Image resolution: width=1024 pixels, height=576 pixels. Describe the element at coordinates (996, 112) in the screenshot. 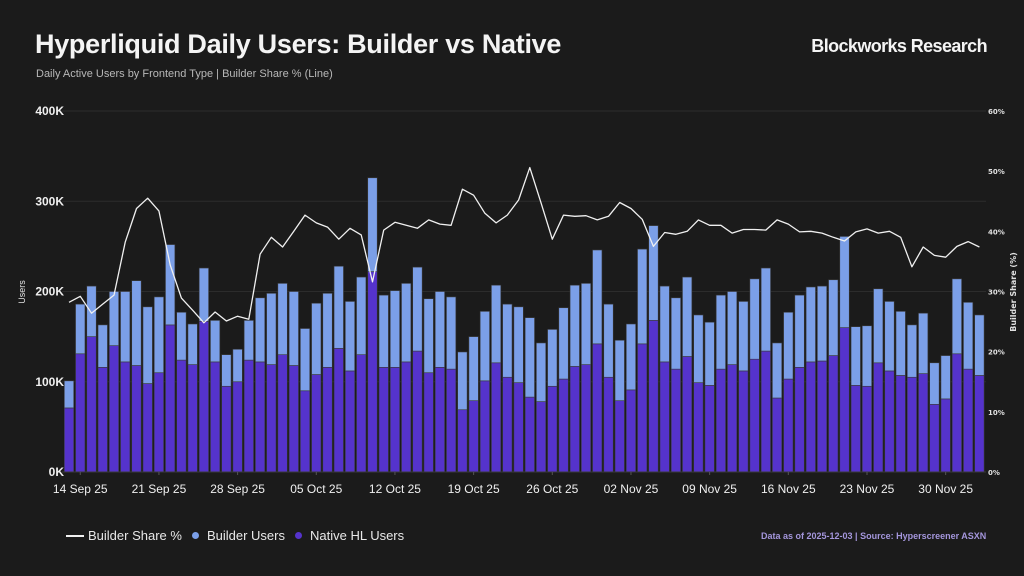

I see `y2-tick-label: 60%` at that location.